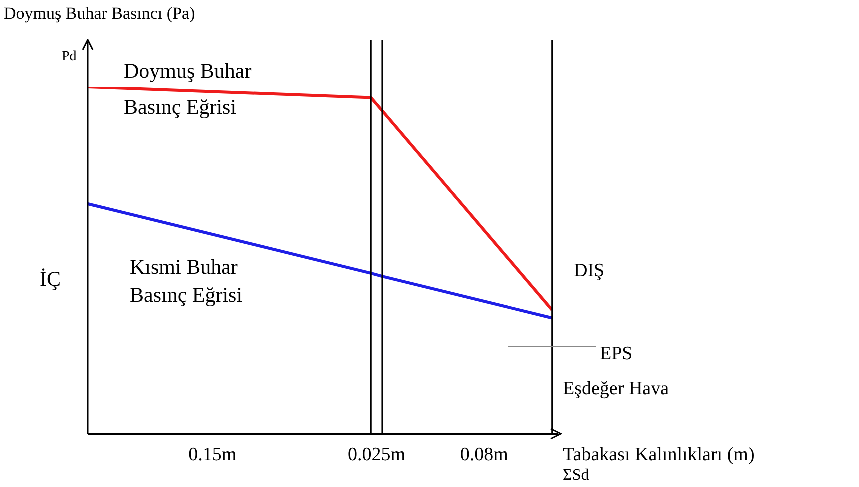 The image size is (859, 487). I want to click on text: EPS, so click(616, 353).